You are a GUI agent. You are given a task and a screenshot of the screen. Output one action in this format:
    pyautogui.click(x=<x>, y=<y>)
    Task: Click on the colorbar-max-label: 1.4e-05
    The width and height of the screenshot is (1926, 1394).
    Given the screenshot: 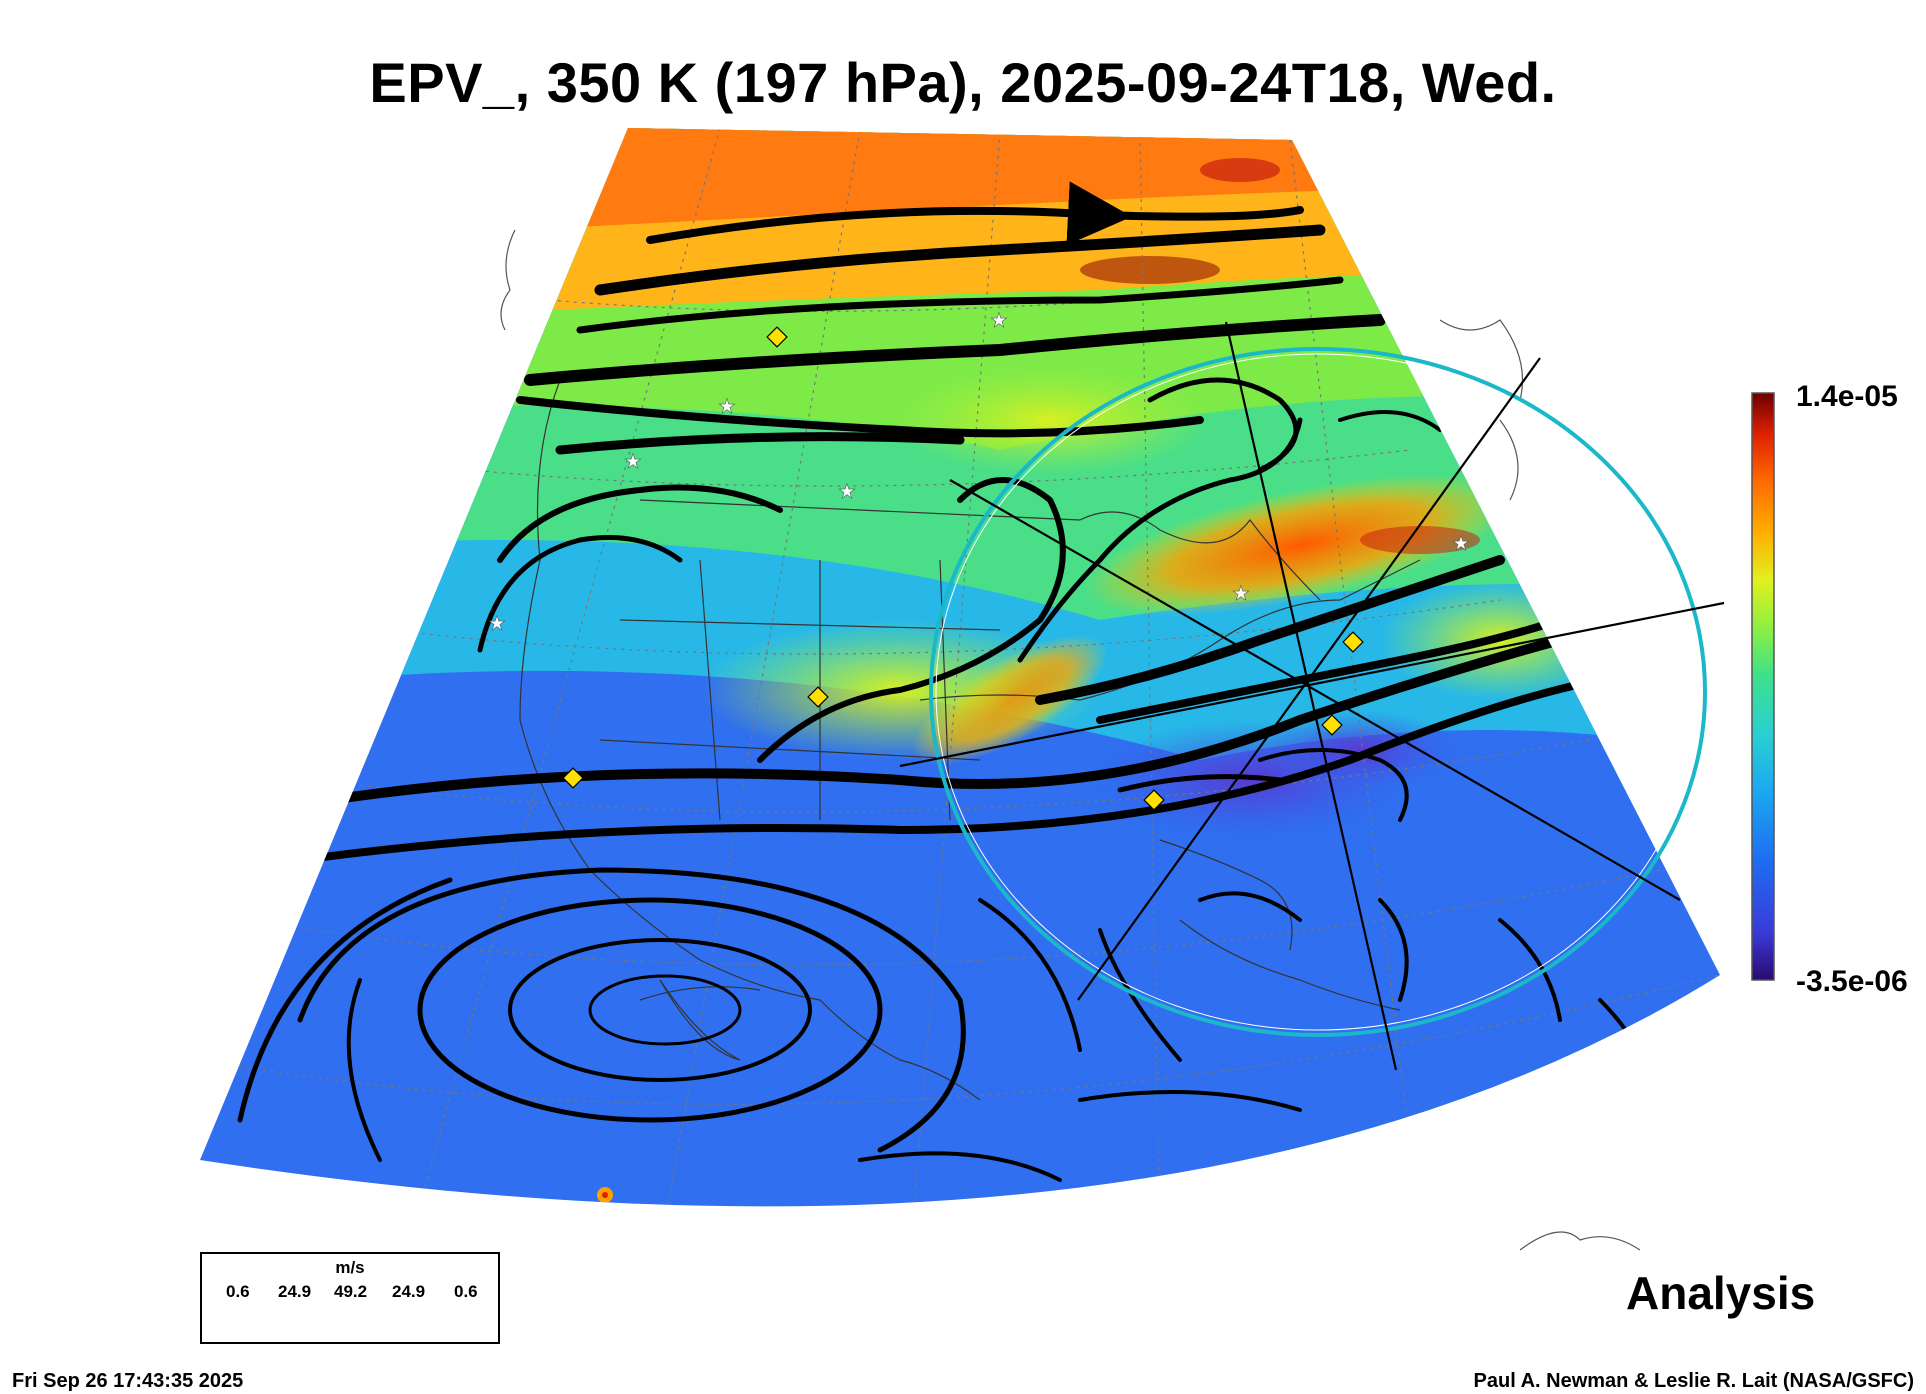 What is the action you would take?
    pyautogui.click(x=1847, y=396)
    